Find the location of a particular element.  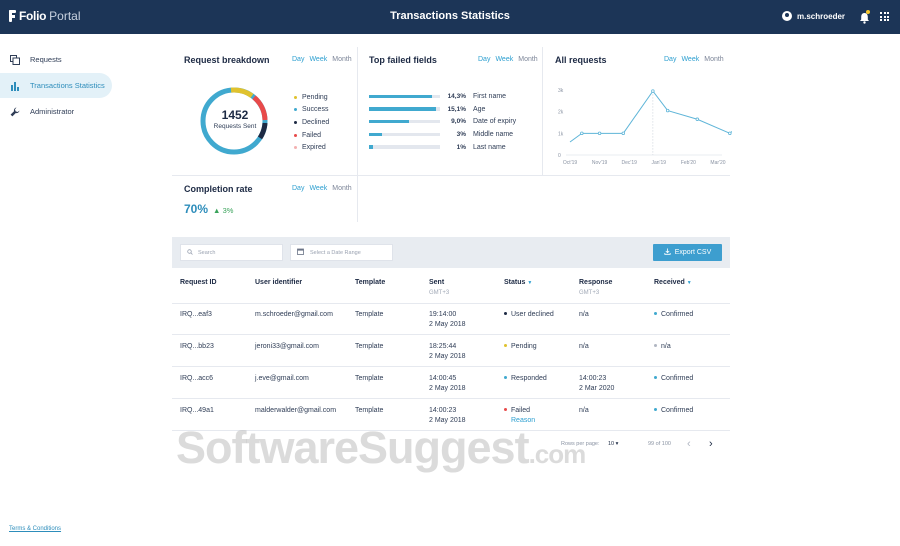

x-tick-label: Mar'20 is located at coordinates (717, 163).